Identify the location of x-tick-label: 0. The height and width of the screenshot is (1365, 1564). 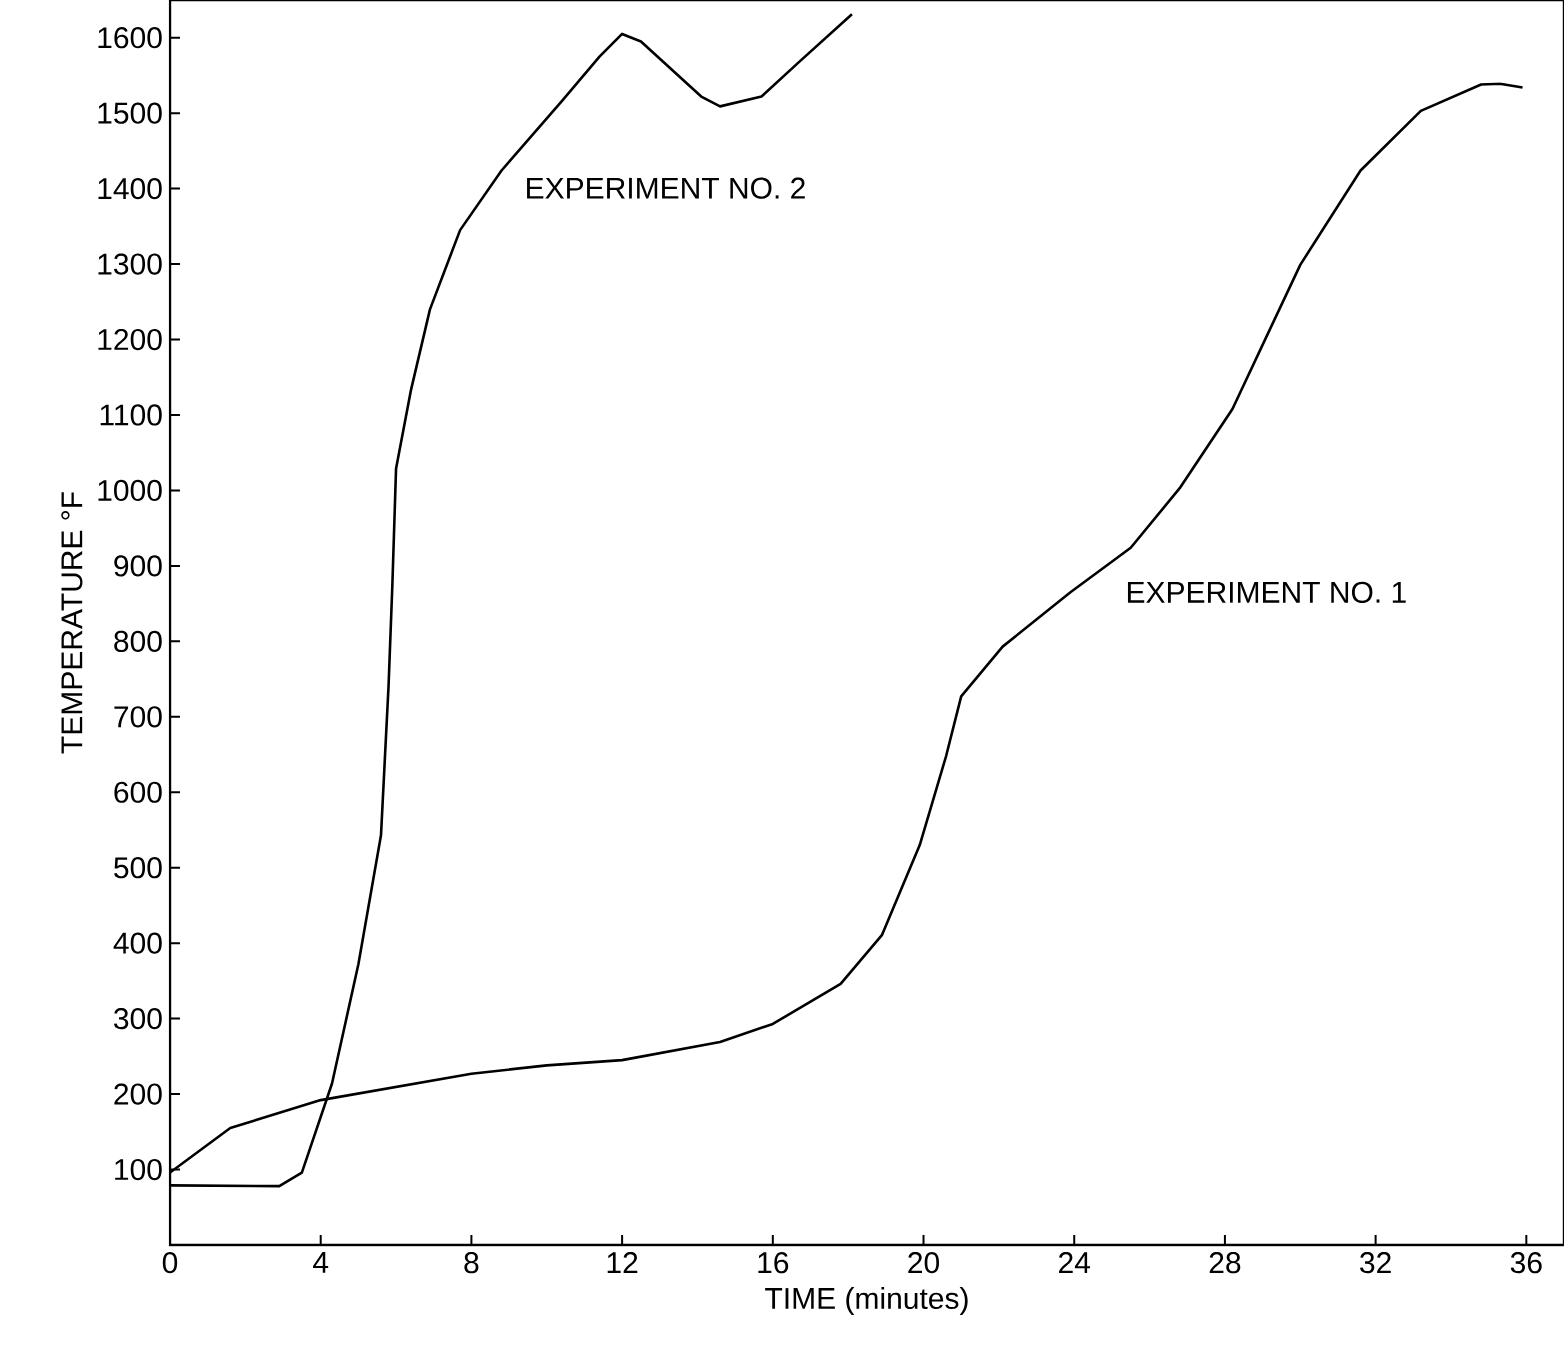
(170, 1263).